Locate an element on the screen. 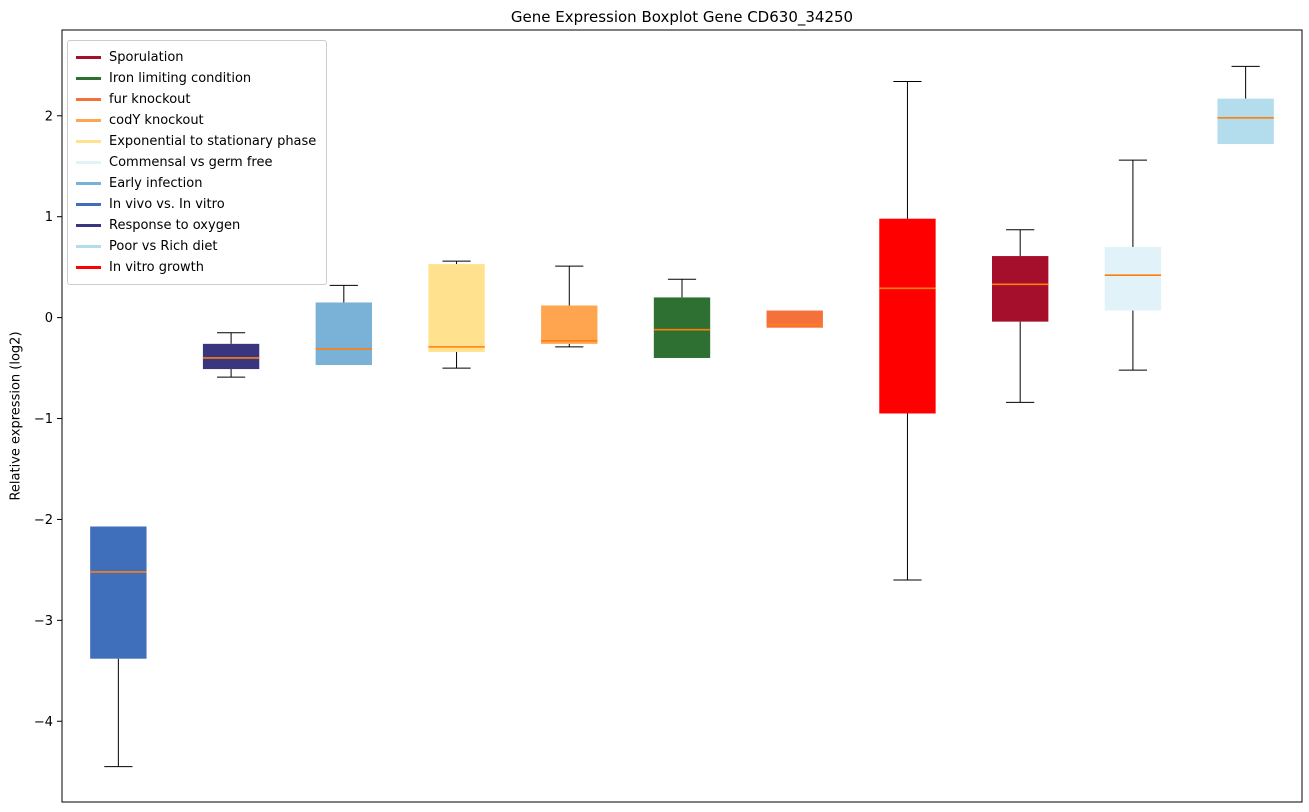  legend-label: Sporulation is located at coordinates (146, 57).